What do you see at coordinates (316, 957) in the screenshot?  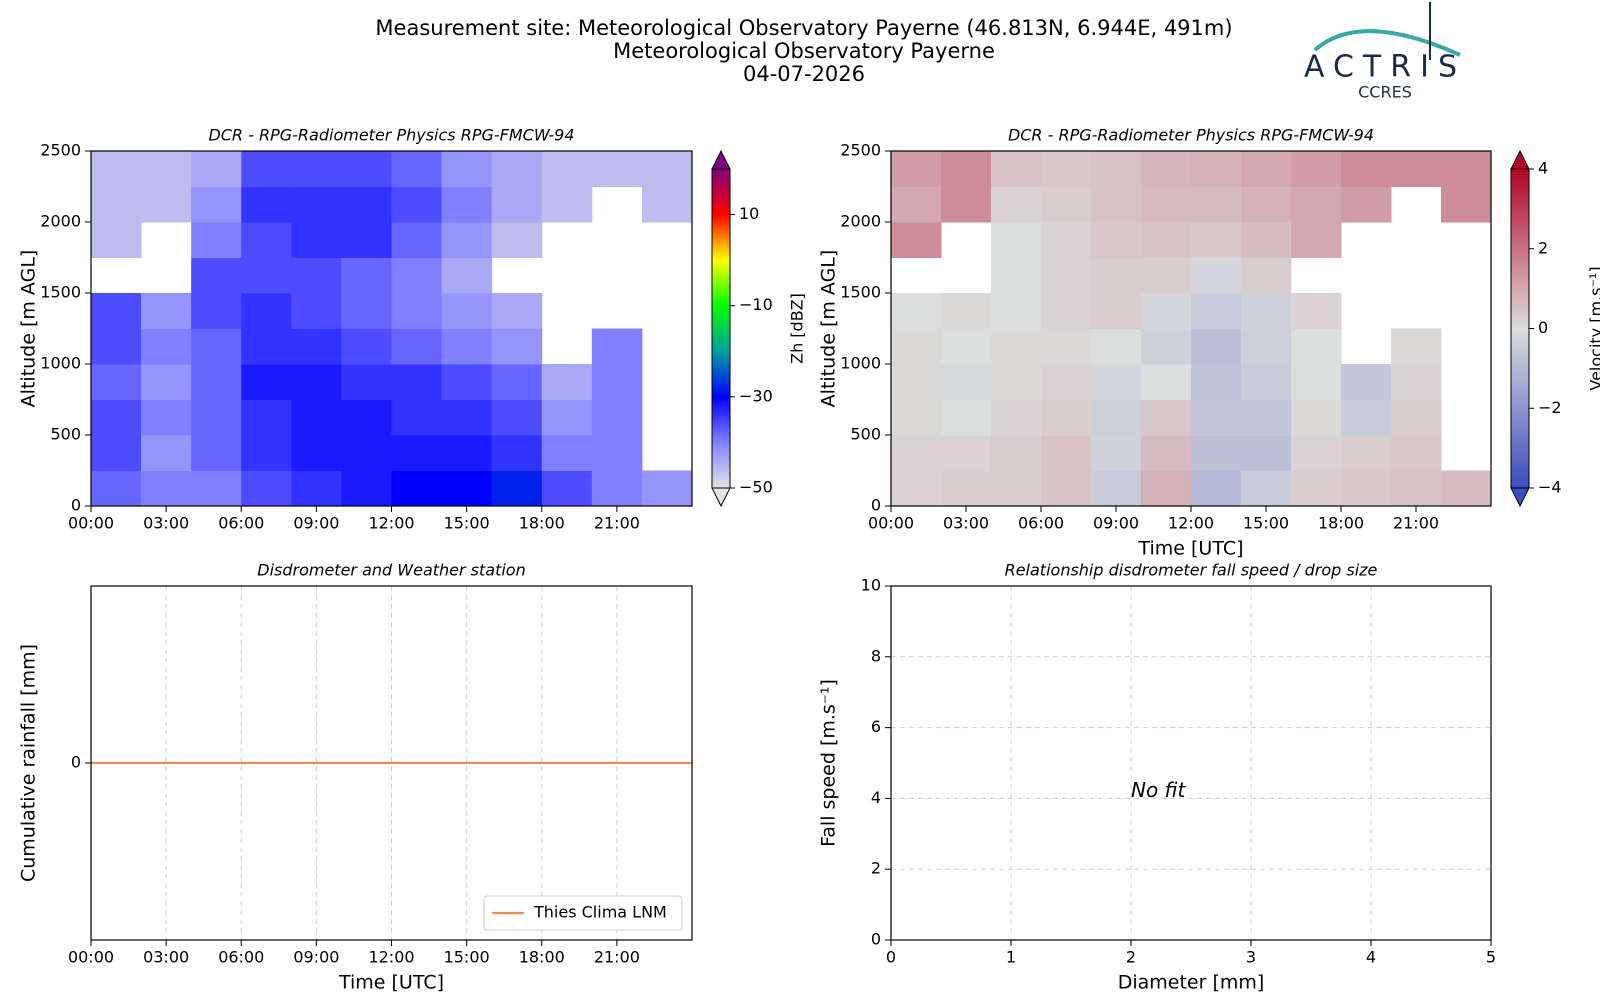 I see `x-tick-label: 09:00` at bounding box center [316, 957].